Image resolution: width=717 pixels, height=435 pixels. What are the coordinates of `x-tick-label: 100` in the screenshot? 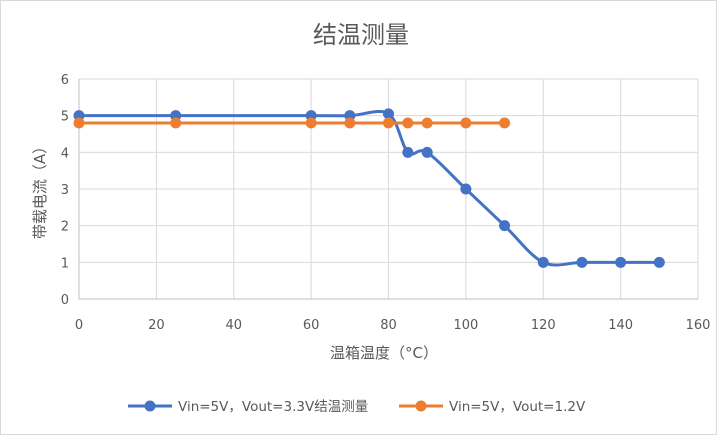 It's located at (465, 325).